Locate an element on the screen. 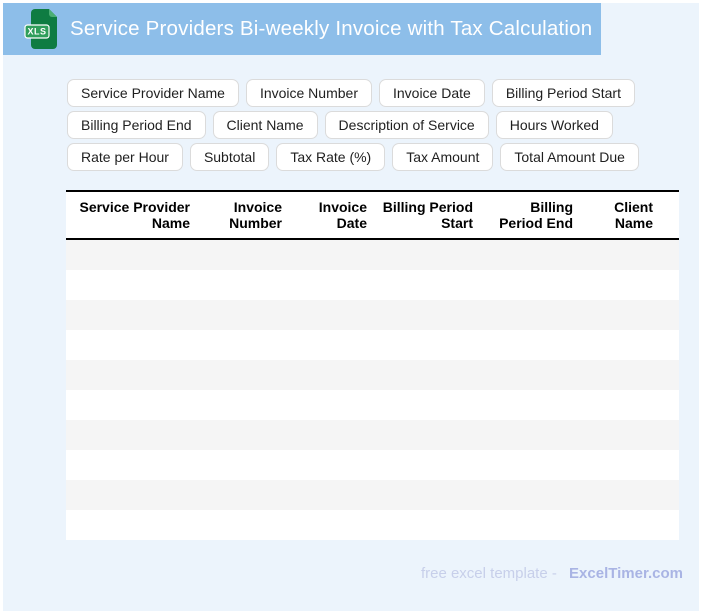 The width and height of the screenshot is (702, 616). field-chip-service-provider-name: Service Provider Name is located at coordinates (153, 93).